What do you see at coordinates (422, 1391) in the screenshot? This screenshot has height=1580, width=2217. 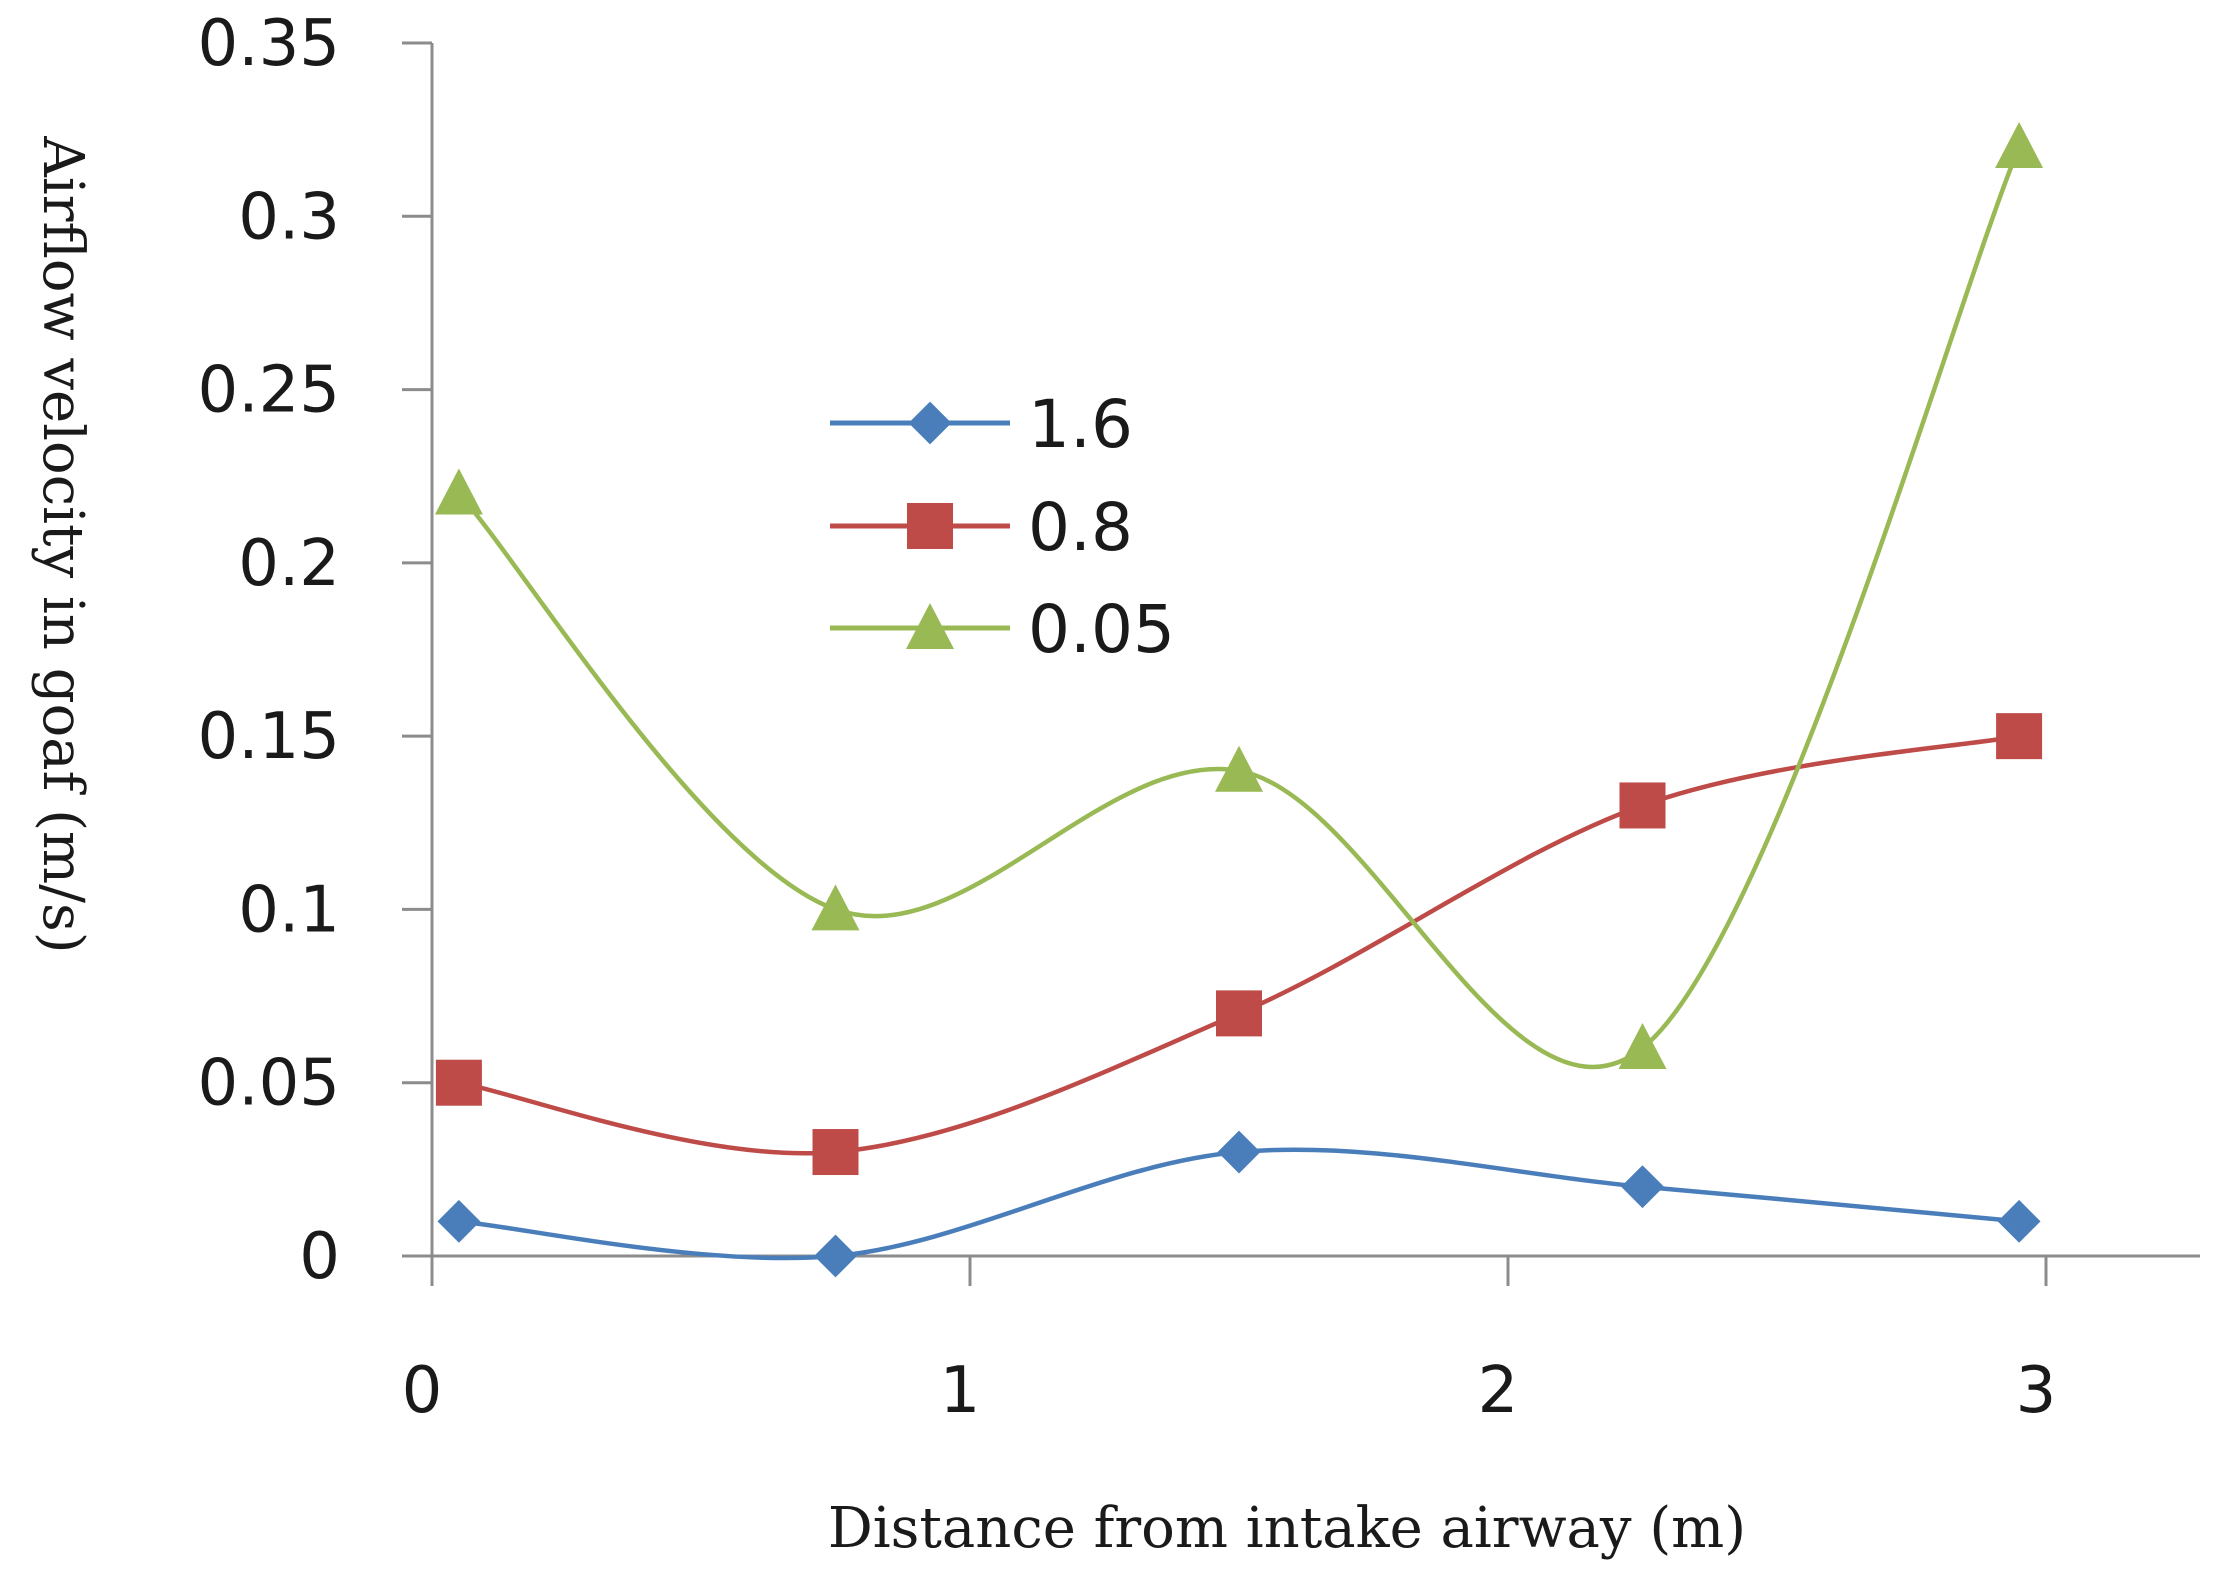 I see `x-tick-label: 0` at bounding box center [422, 1391].